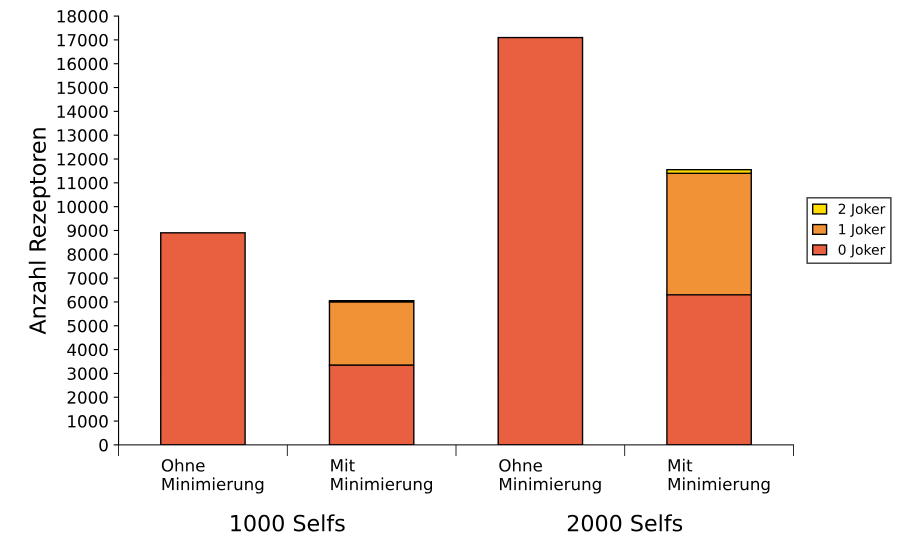 This screenshot has width=912, height=536. Describe the element at coordinates (83, 111) in the screenshot. I see `y-tick-label: 14000` at that location.